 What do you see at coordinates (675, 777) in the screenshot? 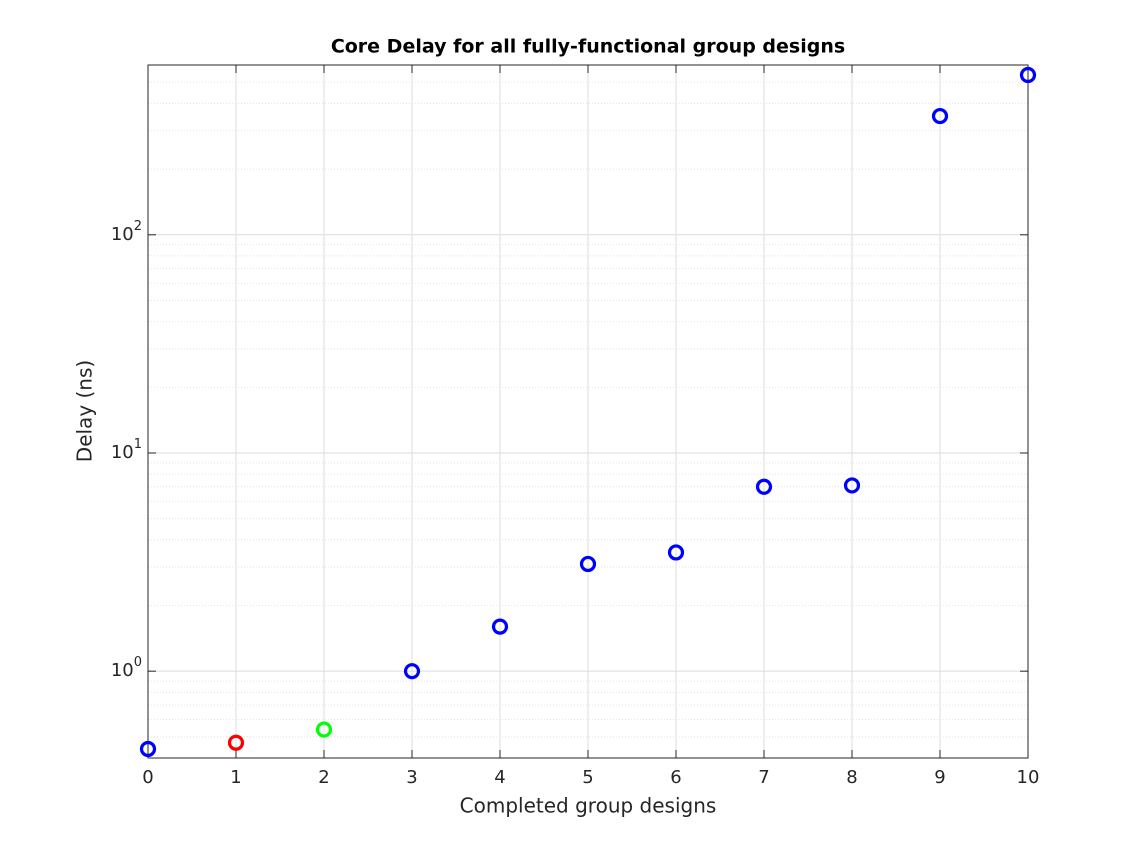
I see `x-tick-label: 6` at bounding box center [675, 777].